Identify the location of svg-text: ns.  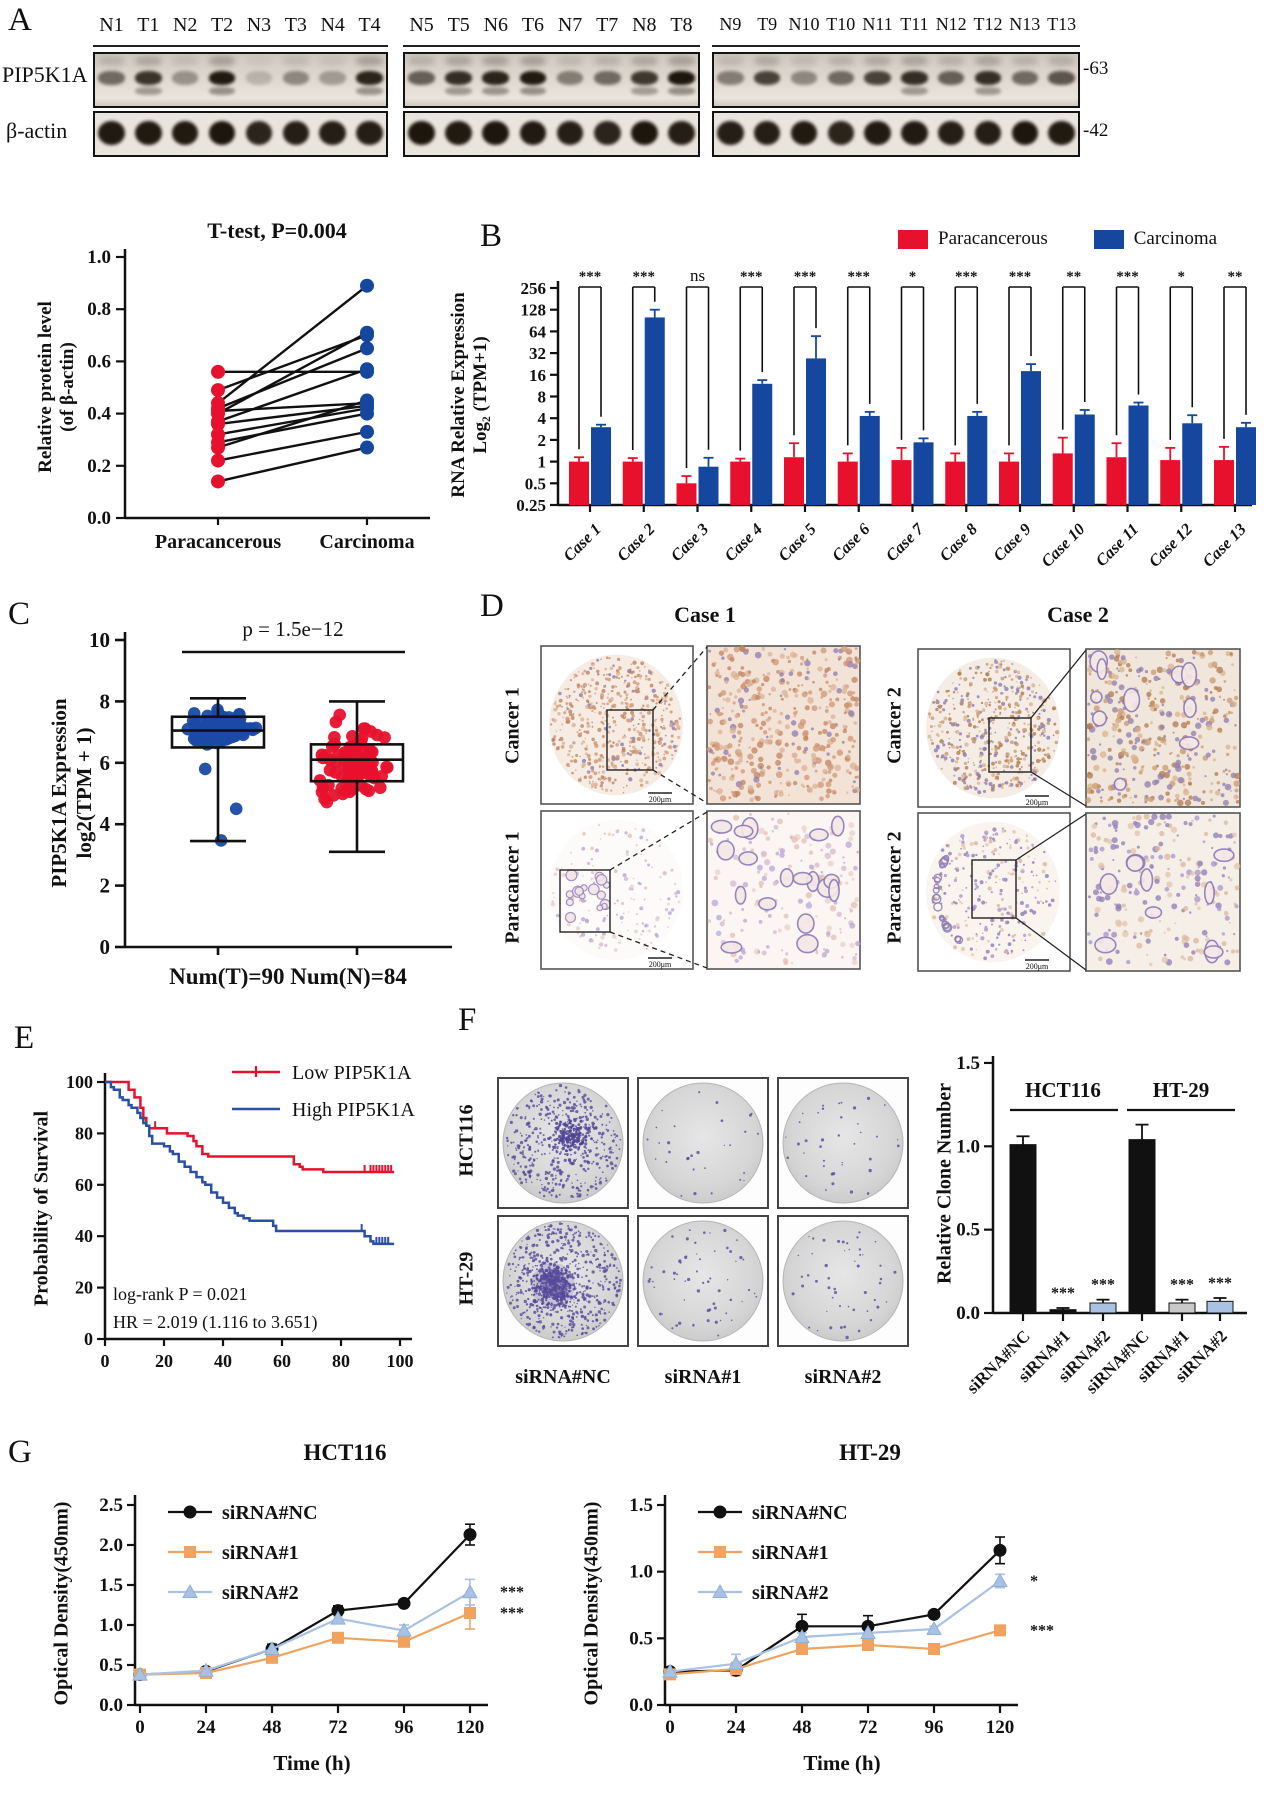
(697, 275).